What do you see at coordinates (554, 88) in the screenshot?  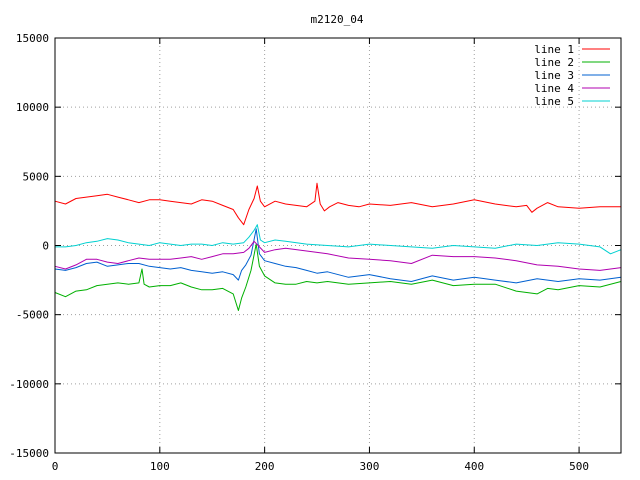 I see `legend-label-4: line 4` at bounding box center [554, 88].